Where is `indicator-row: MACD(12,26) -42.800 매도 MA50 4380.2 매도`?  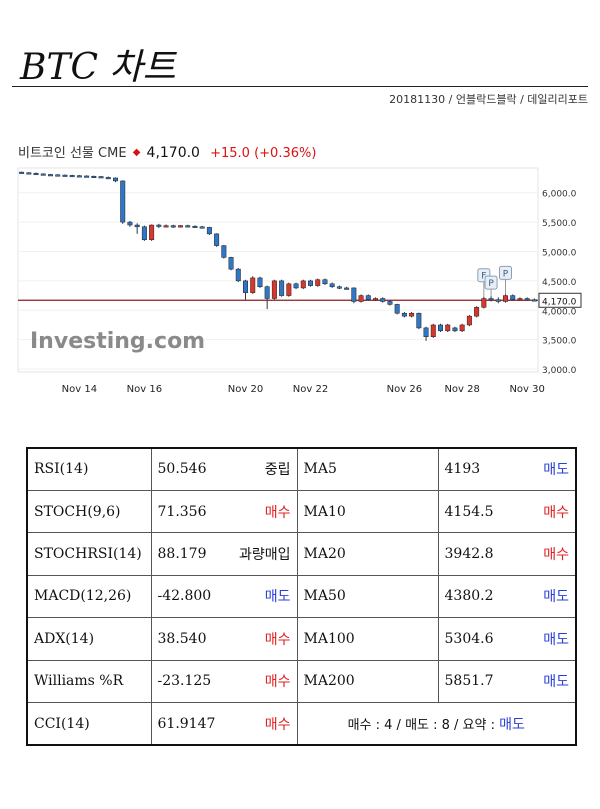
indicator-row: MACD(12,26) -42.800 매도 MA50 4380.2 매도 is located at coordinates (301, 596).